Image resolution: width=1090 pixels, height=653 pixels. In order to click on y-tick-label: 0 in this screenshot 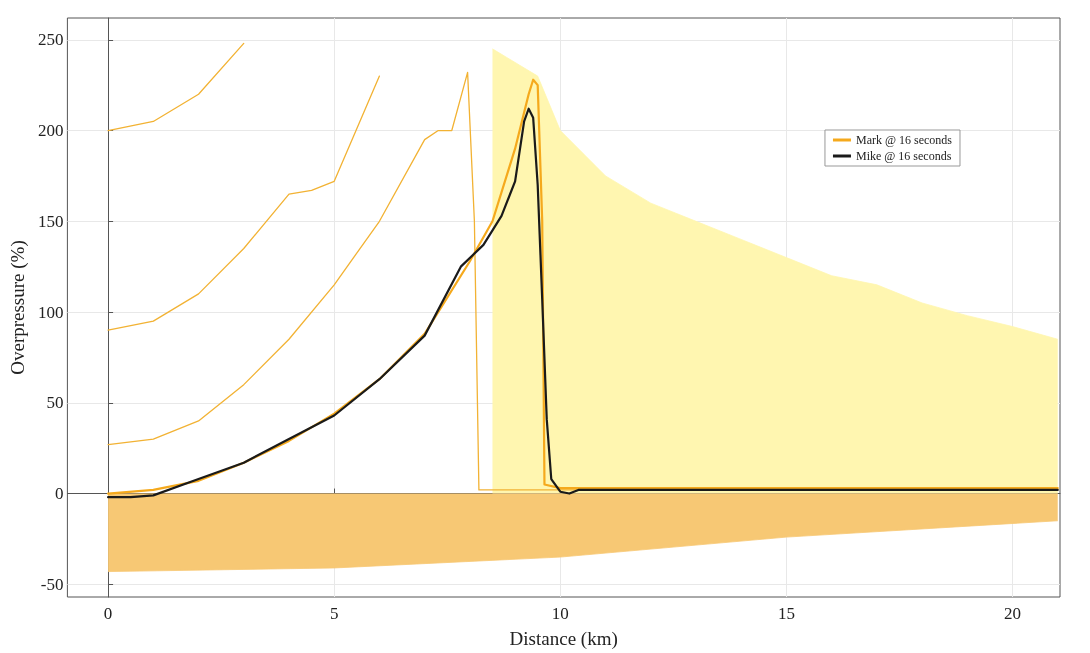, I will do `click(59, 494)`.